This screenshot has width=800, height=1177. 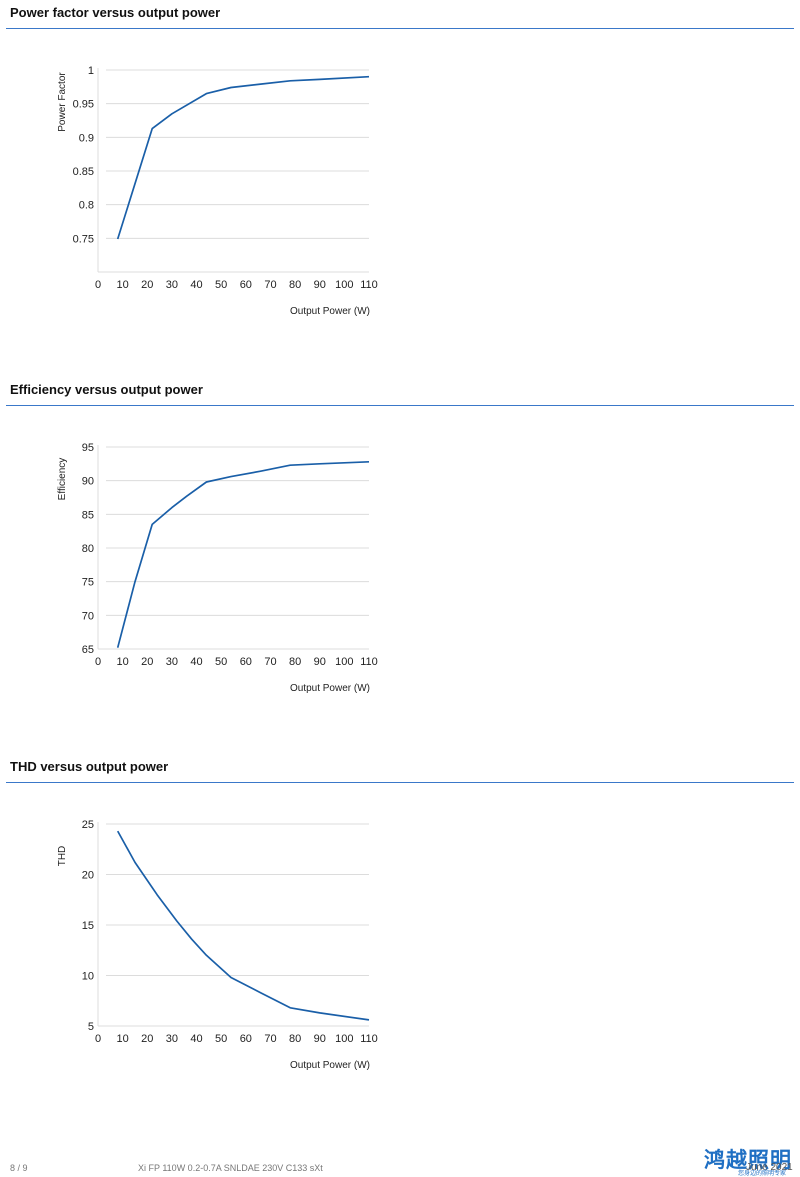 I want to click on y-tick-label: 0.75, so click(x=83, y=239).